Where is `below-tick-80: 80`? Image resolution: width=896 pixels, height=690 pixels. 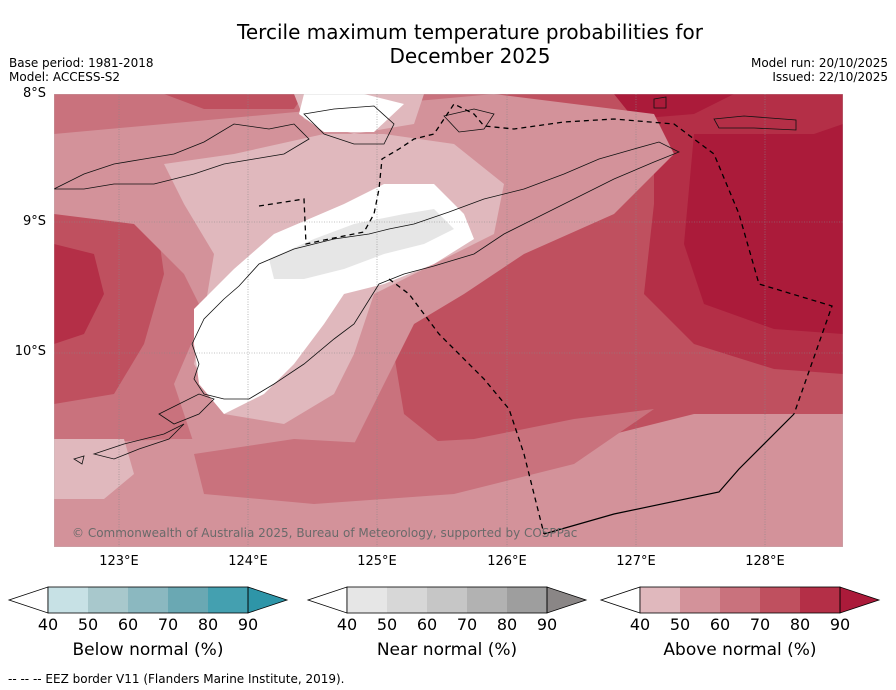
below-tick-80: 80 is located at coordinates (208, 624).